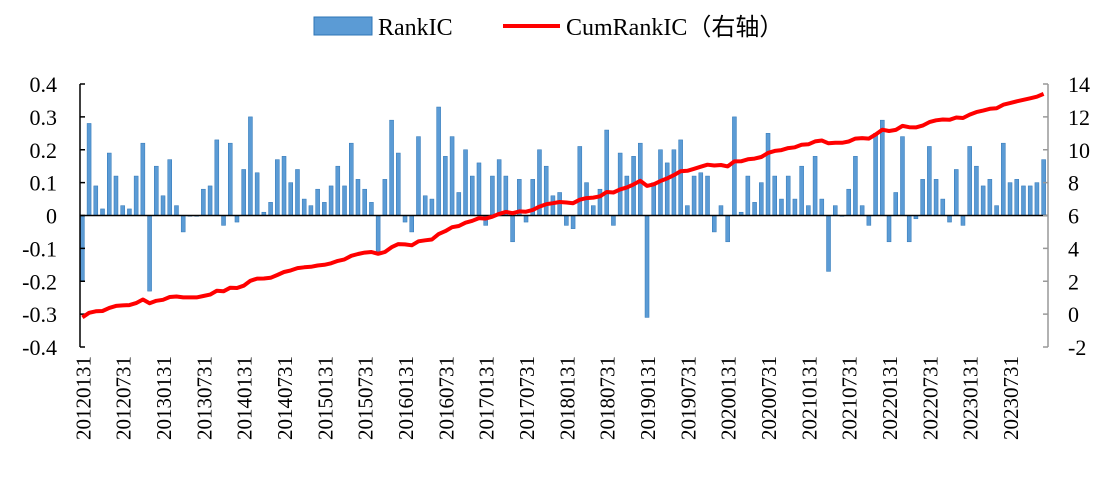 Image resolution: width=1113 pixels, height=488 pixels. I want to click on right-axis-tick-label: 12, so click(1079, 117).